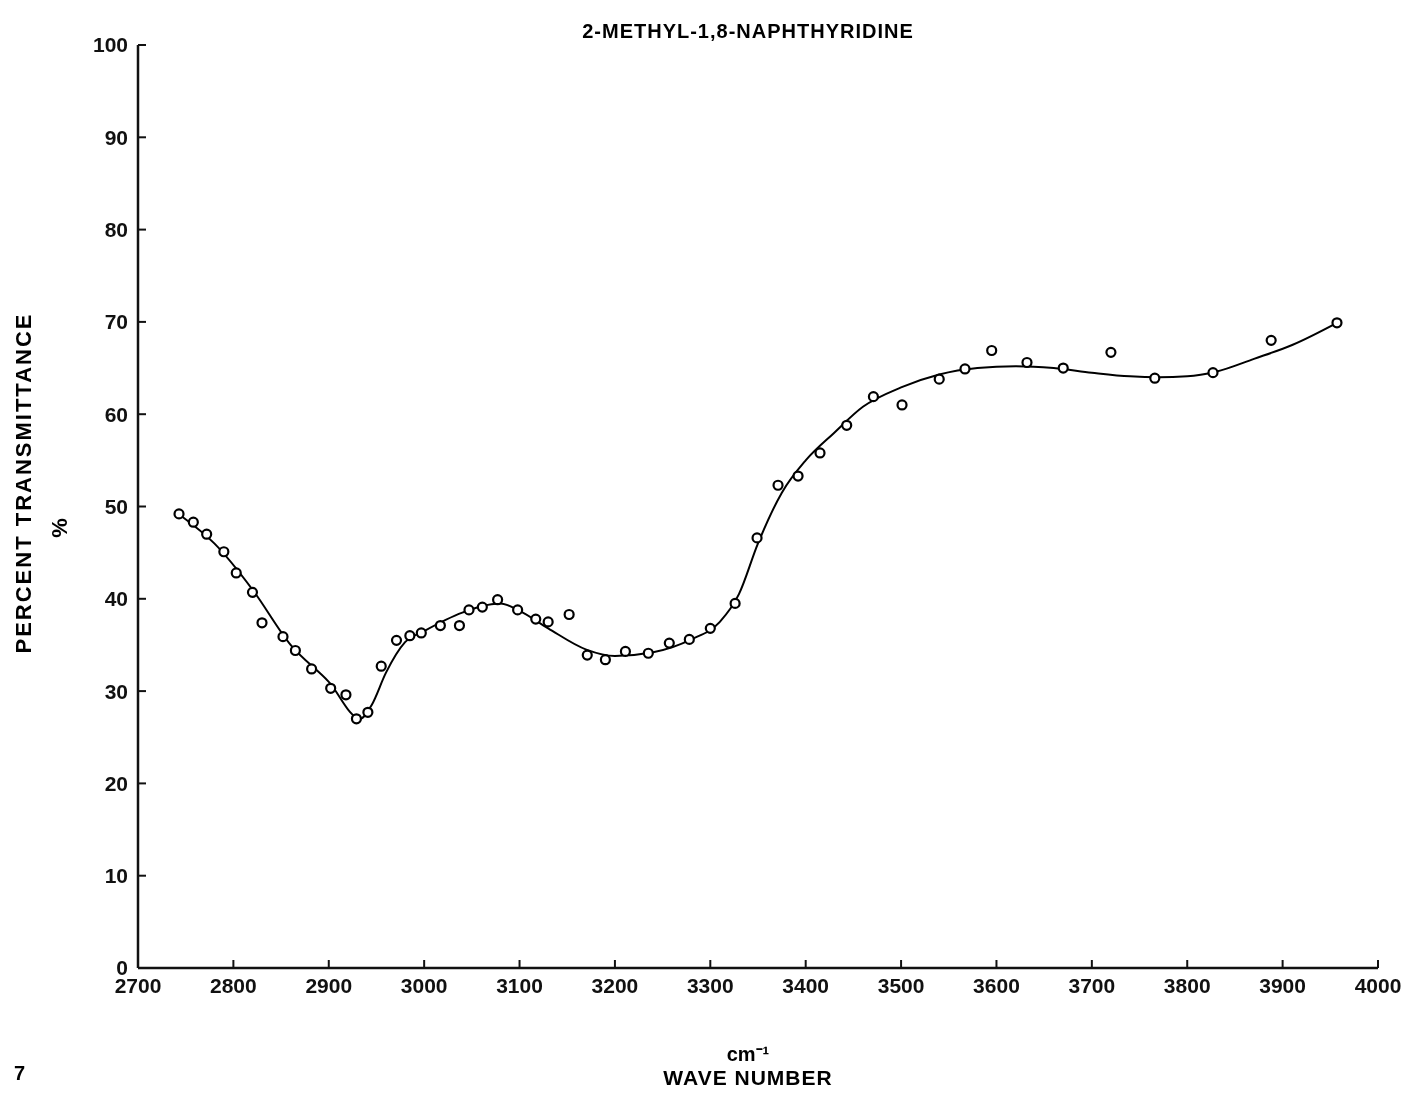 The height and width of the screenshot is (1106, 1426). I want to click on y-axis-title: PERCENT TRANSMITTANCE, so click(24, 483).